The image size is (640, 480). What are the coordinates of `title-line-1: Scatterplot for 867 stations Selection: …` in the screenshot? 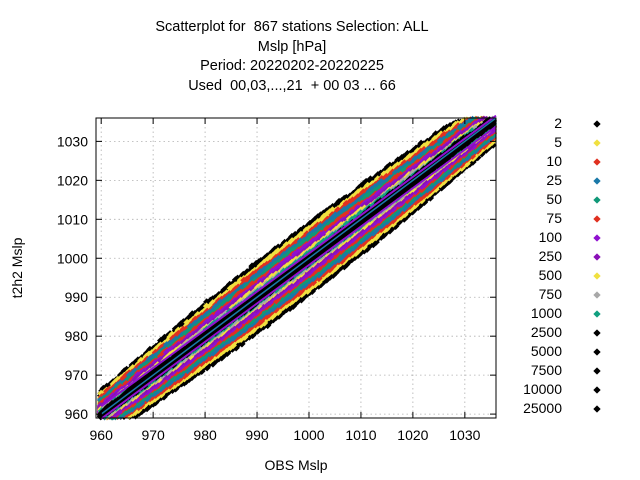 It's located at (292, 28).